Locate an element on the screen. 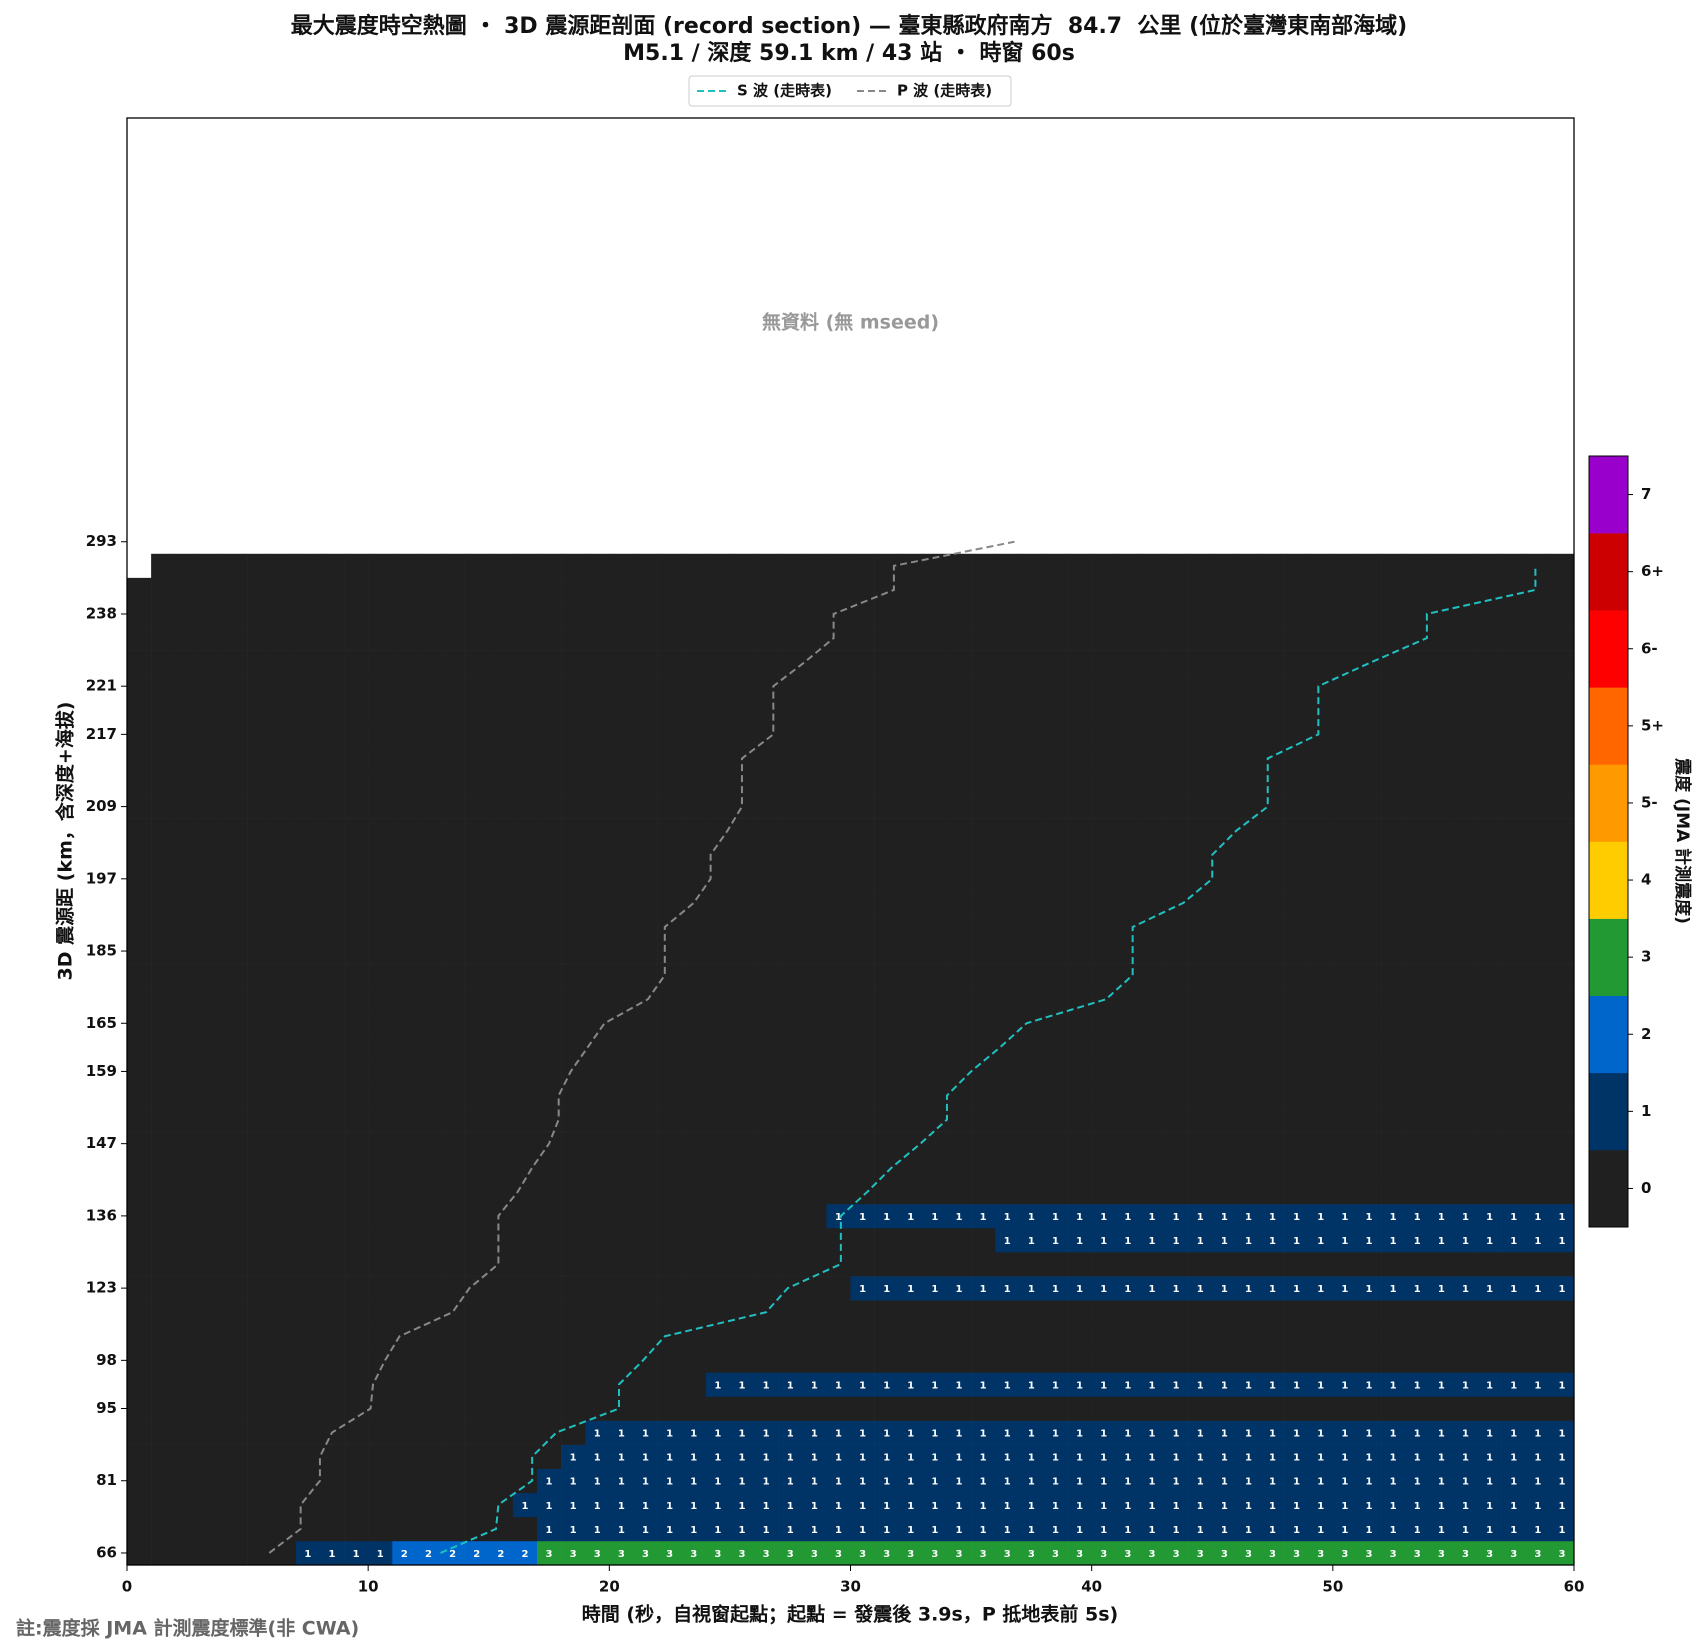  y-tick-label: 217 is located at coordinates (101, 734).